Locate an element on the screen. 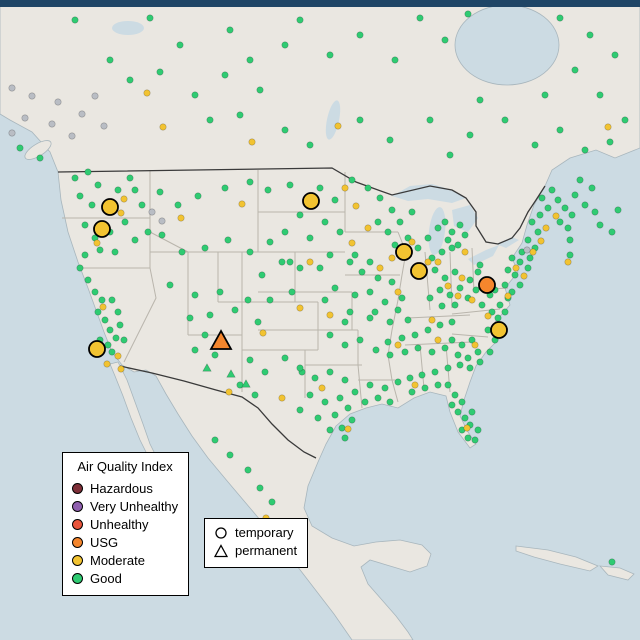 This screenshot has width=640, height=640. legend-title: Air Quality Index is located at coordinates (125, 466).